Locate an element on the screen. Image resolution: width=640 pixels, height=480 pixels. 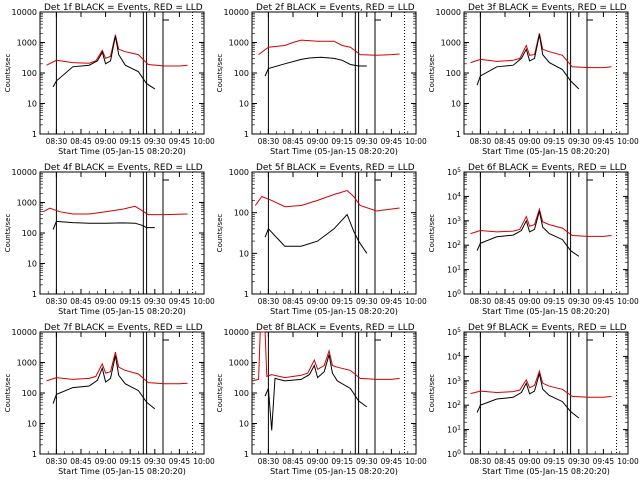
y-tick-label: 10³ is located at coordinates (454, 381).